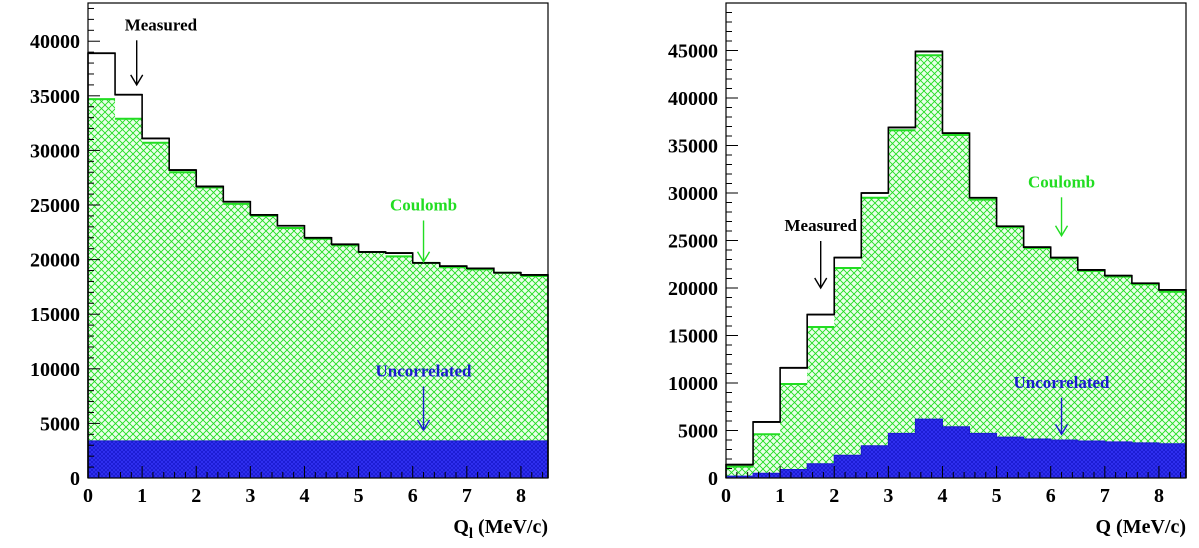  Describe the element at coordinates (471, 534) in the screenshot. I see `x-axis-title-subscript: l` at that location.